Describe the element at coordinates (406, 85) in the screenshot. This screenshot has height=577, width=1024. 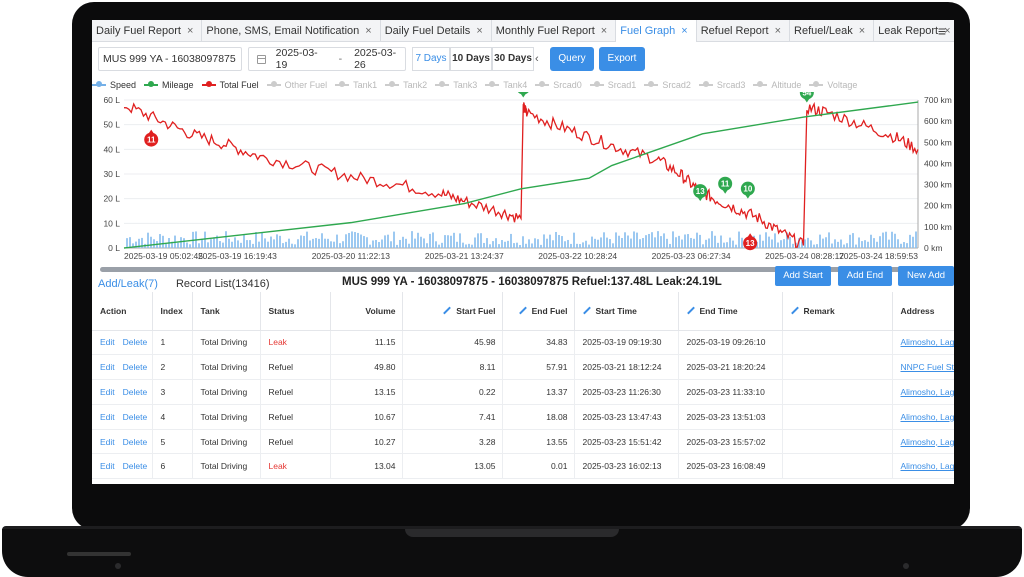
I see `legend-item-tank2: Tank2` at that location.